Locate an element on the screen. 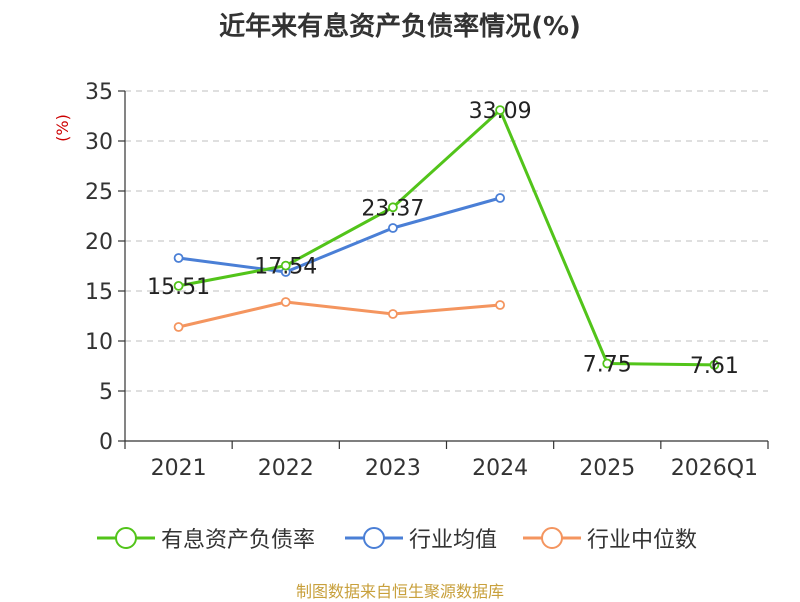  legend: 有息资产负债率 行业均值 行业中位数 is located at coordinates (400, 538).